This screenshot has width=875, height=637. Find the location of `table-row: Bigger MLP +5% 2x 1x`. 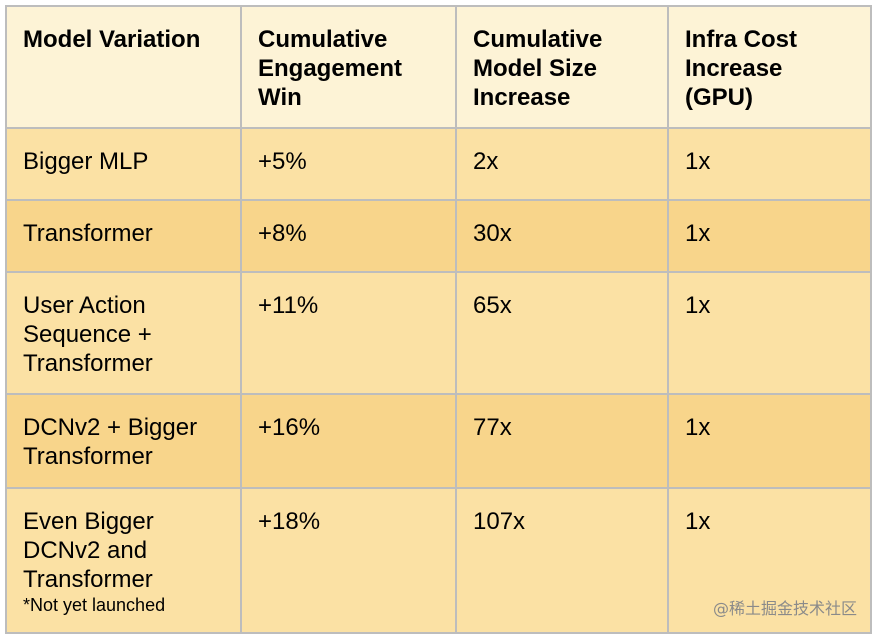

table-row: Bigger MLP +5% 2x 1x is located at coordinates (438, 164).